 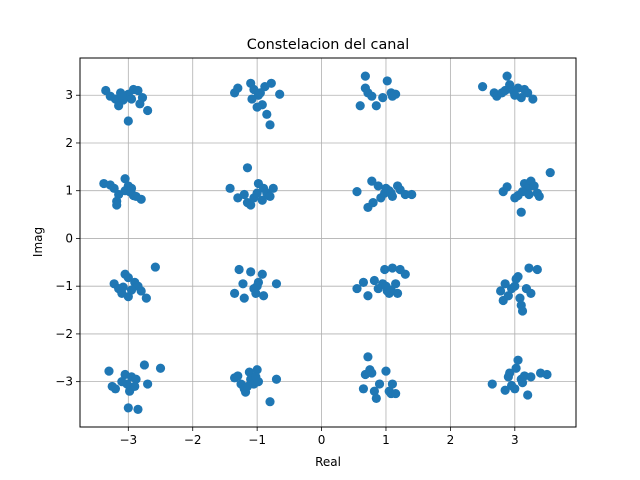 I want to click on y-axis-label: Imag, so click(x=38, y=242).